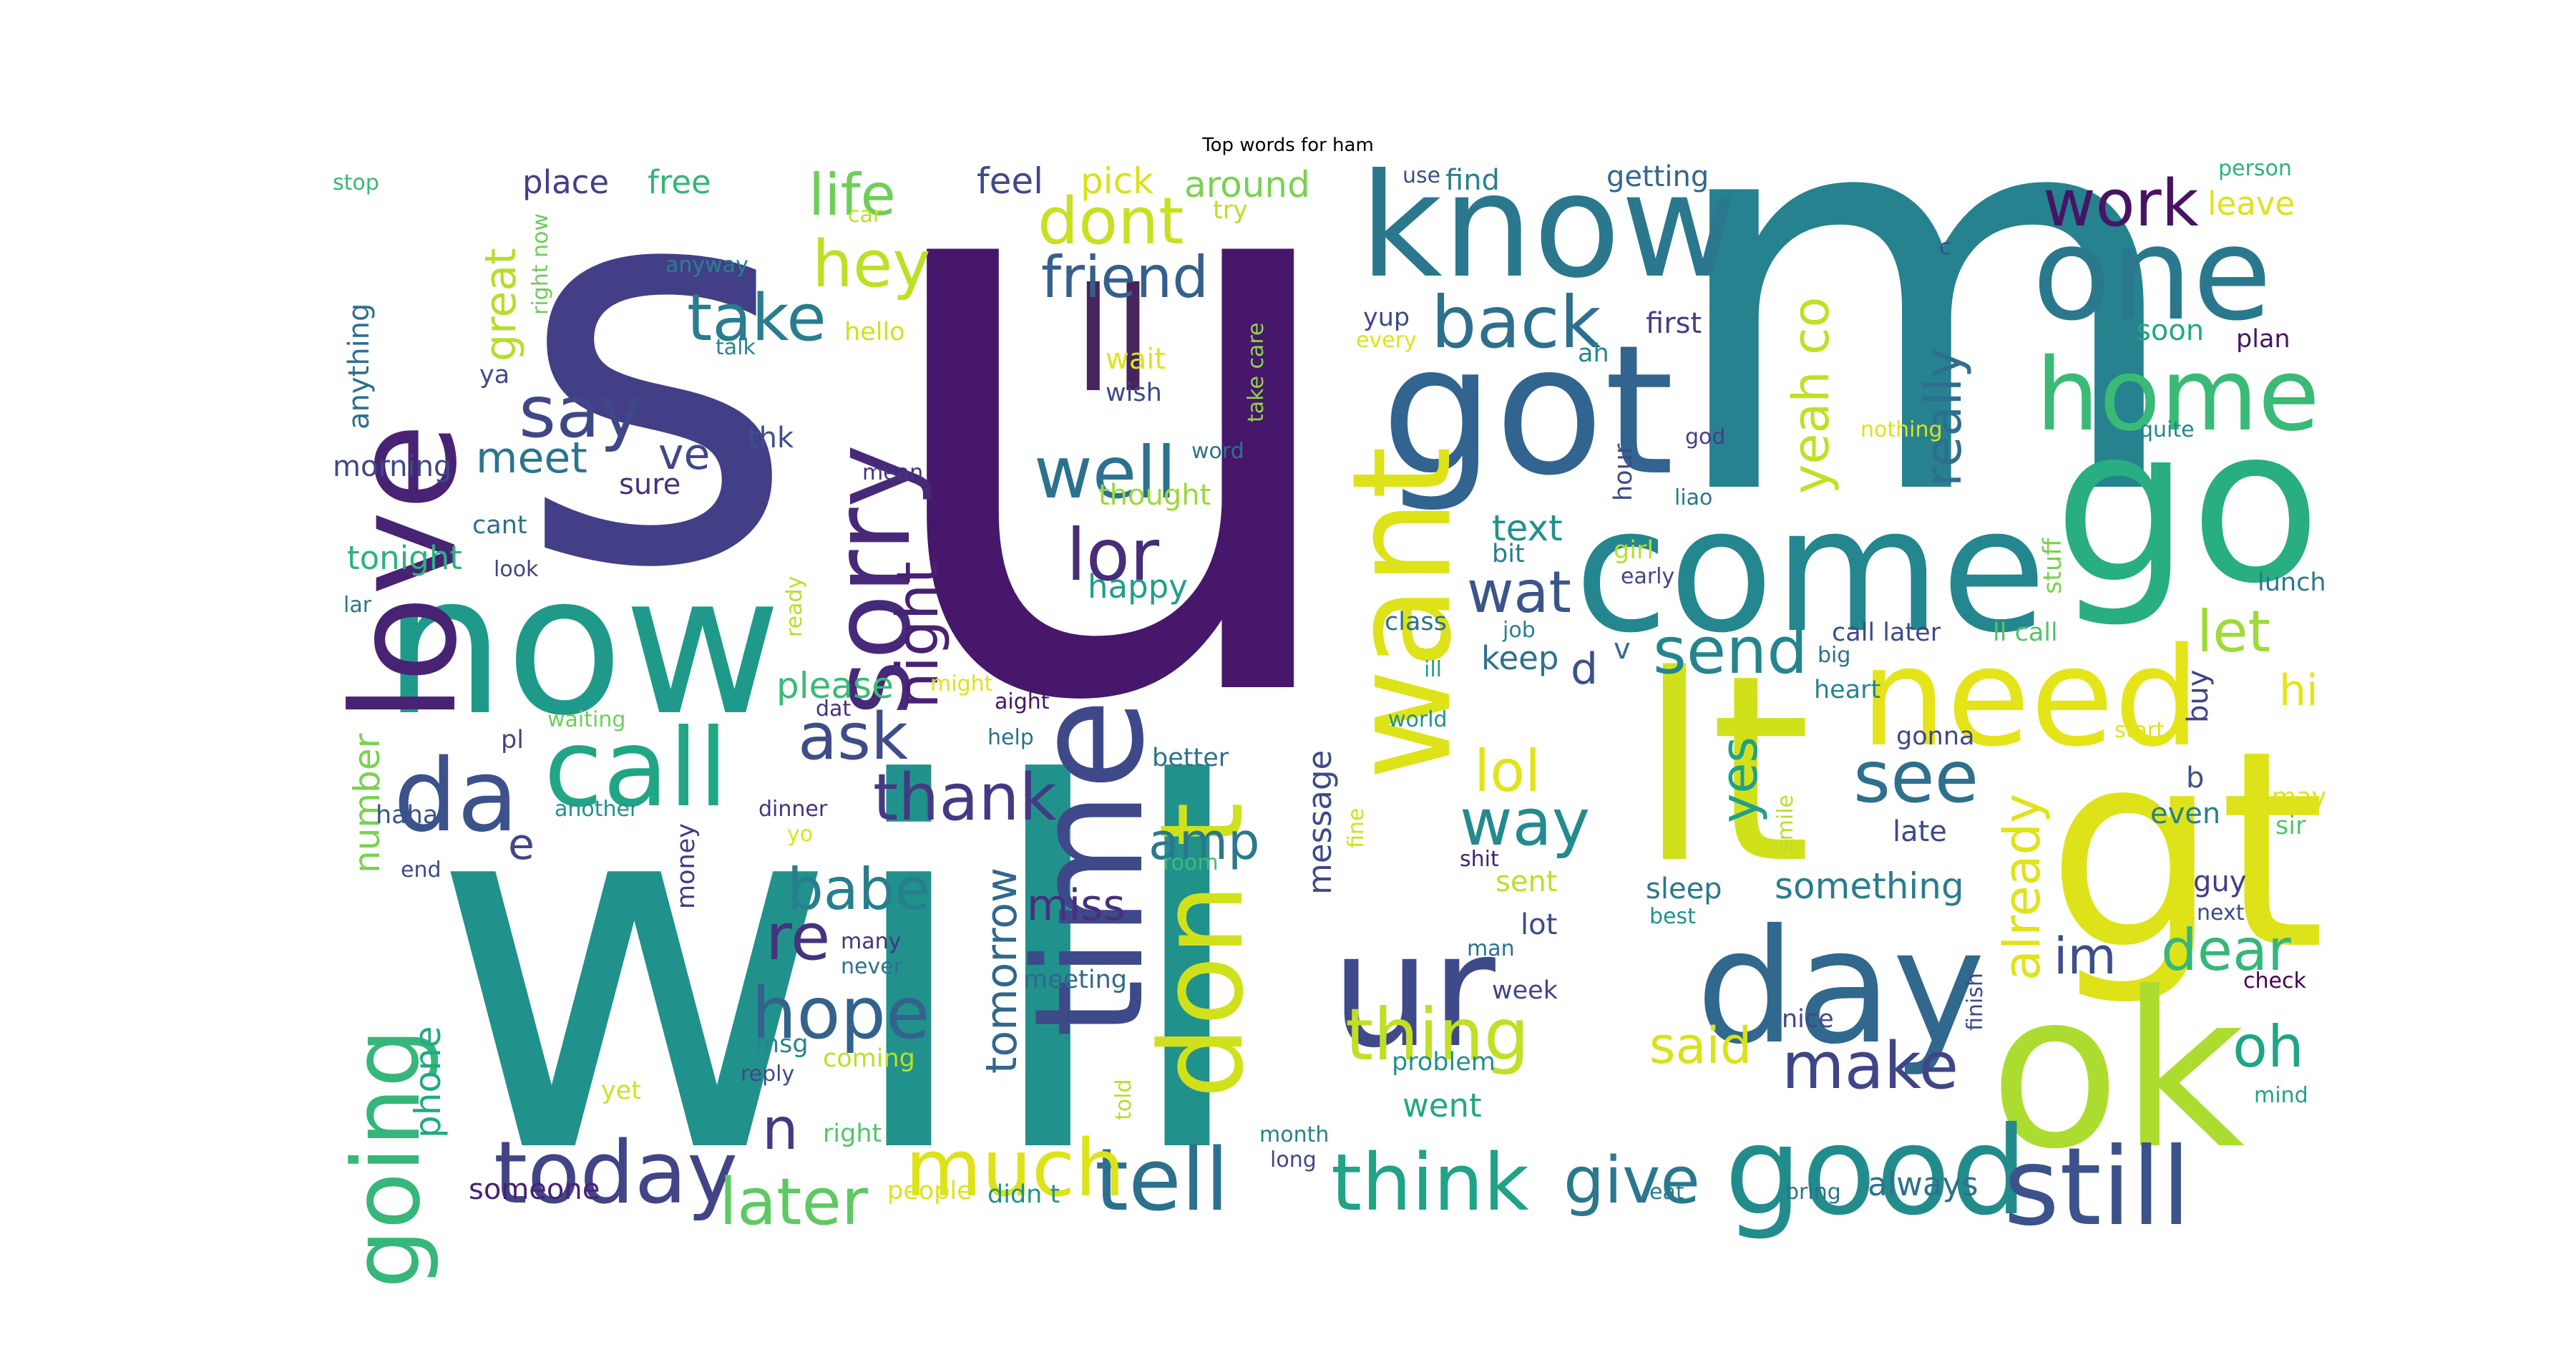 The width and height of the screenshot is (2576, 1360). Describe the element at coordinates (961, 683) in the screenshot. I see `word-might: might` at that location.